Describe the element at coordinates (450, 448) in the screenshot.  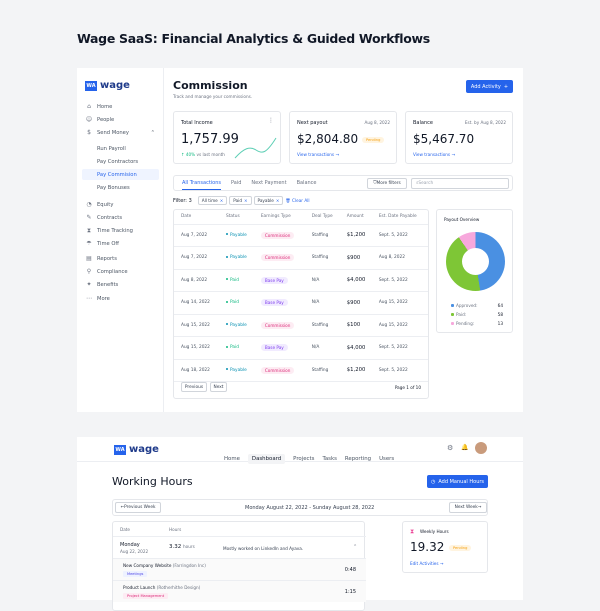
I see `settings-icon: ⚙` at that location.